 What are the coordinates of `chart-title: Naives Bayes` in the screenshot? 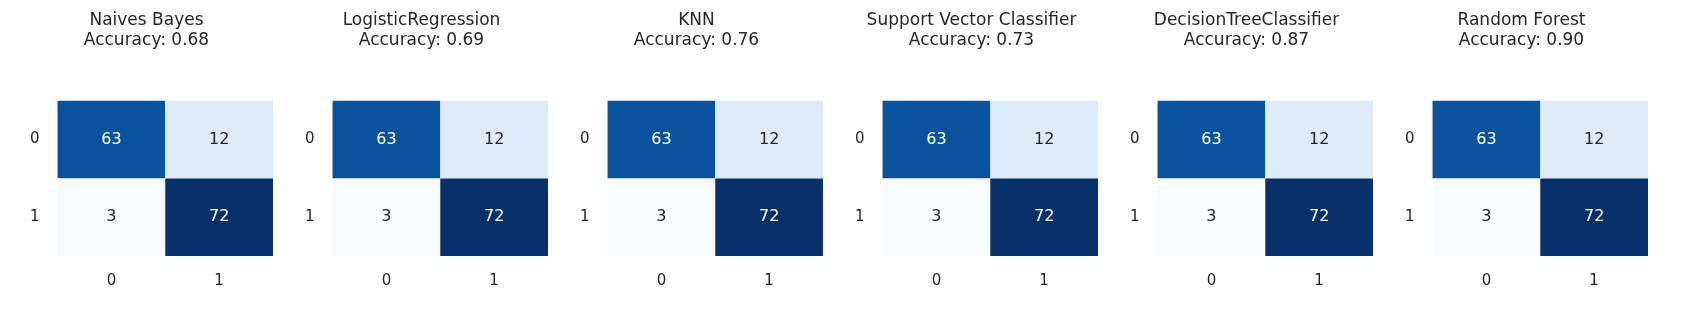 It's located at (146, 18).